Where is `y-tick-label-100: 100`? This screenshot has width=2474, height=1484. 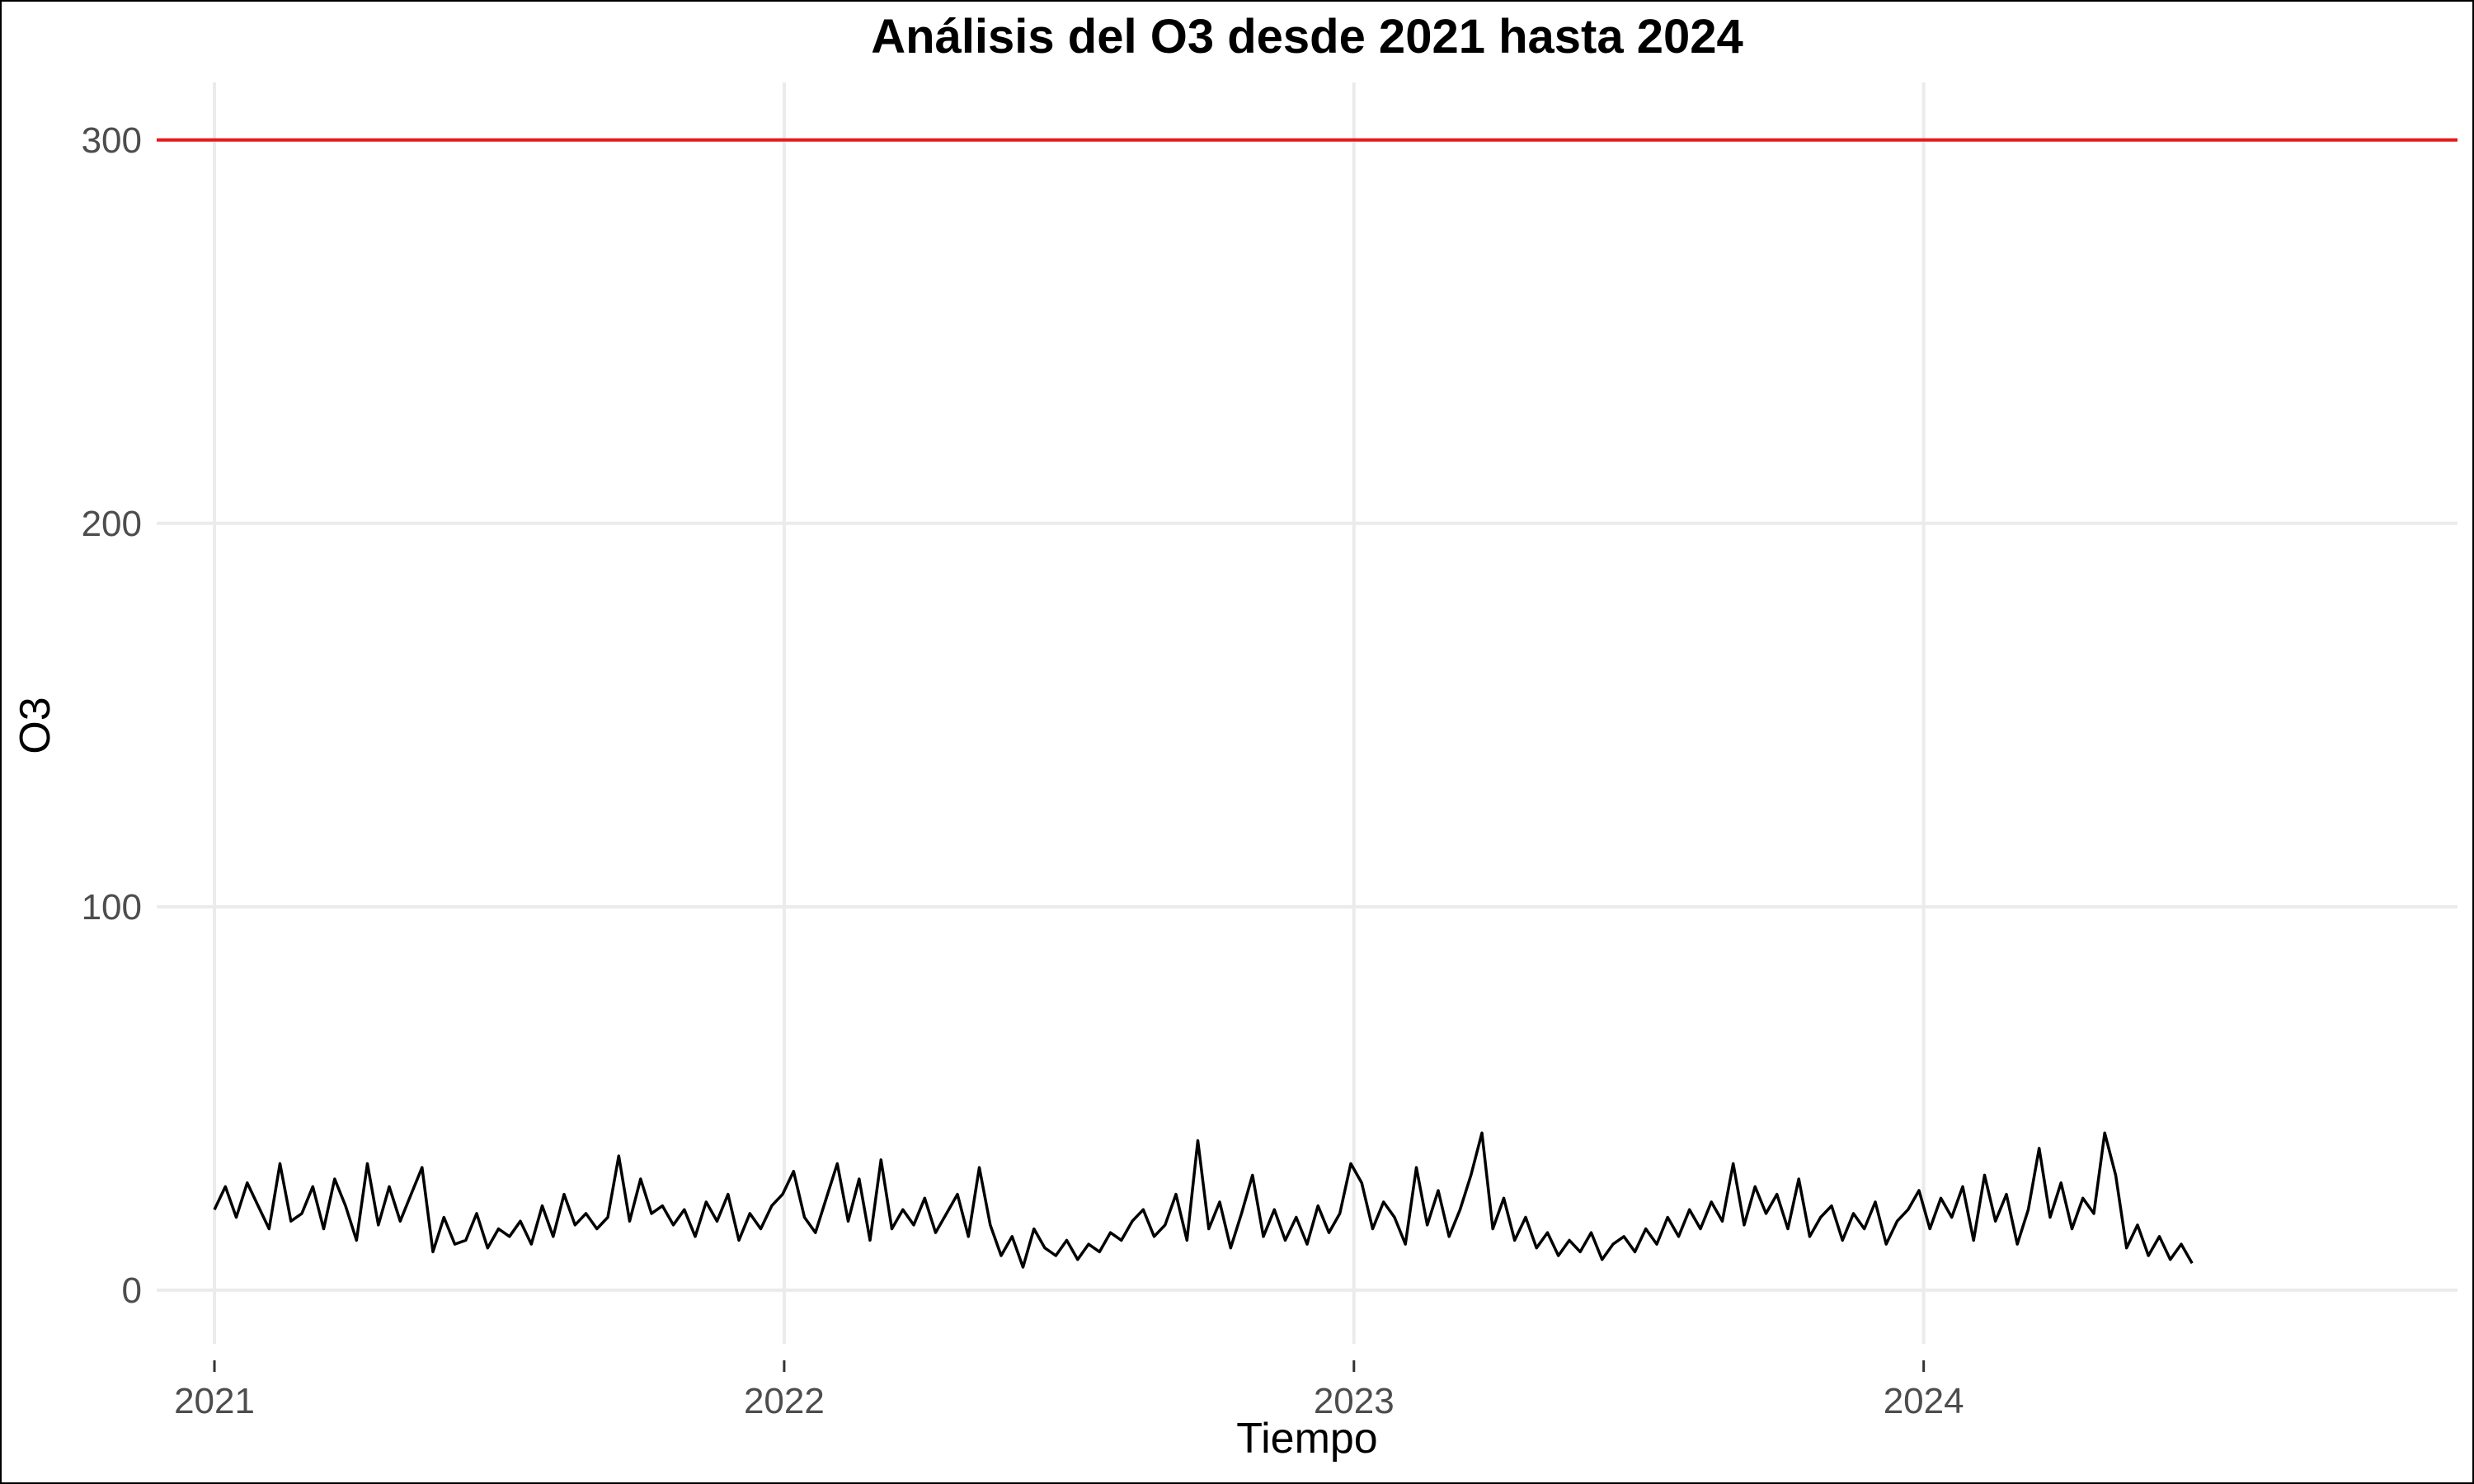 y-tick-label-100: 100 is located at coordinates (112, 907).